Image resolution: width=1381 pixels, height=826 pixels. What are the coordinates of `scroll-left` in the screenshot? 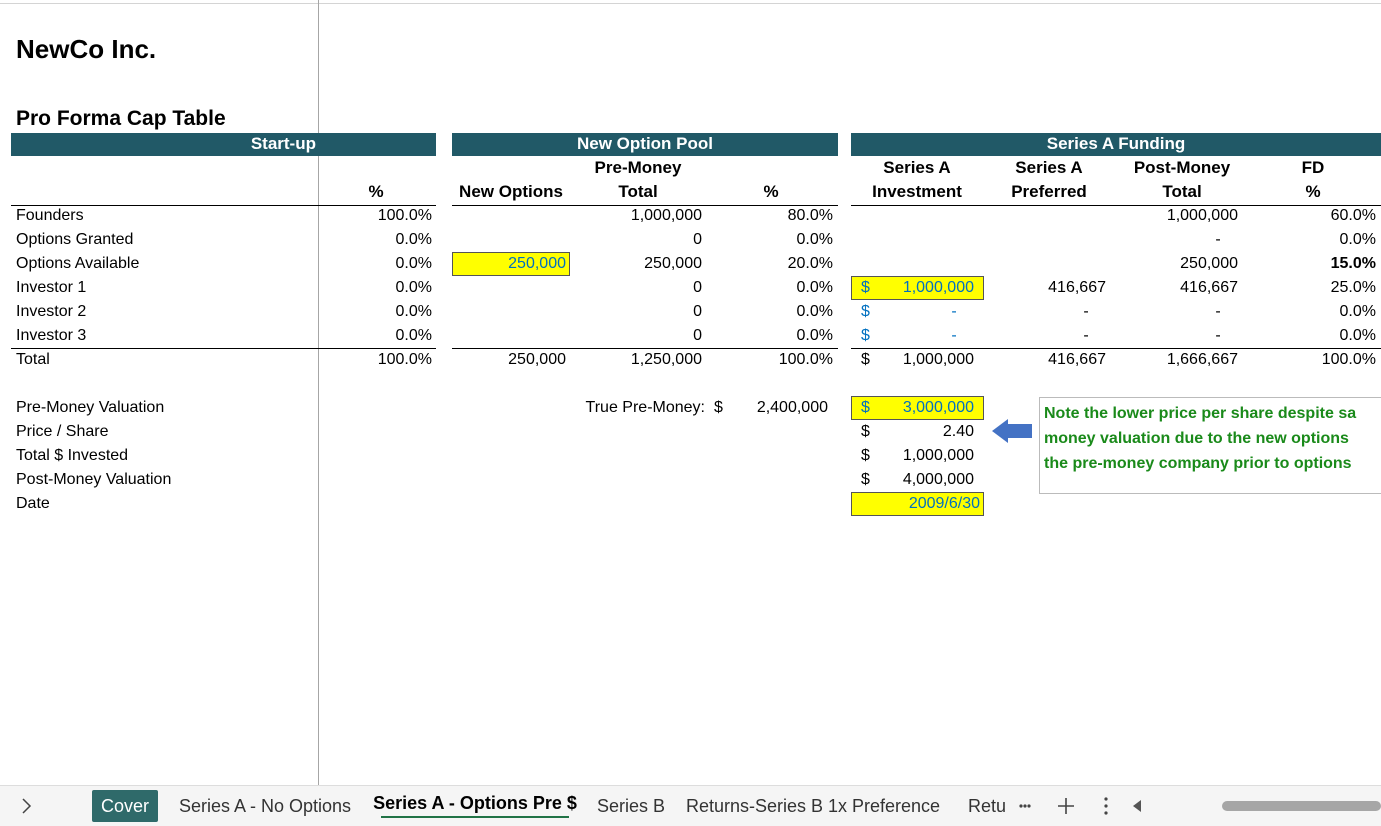 It's located at (1137, 806).